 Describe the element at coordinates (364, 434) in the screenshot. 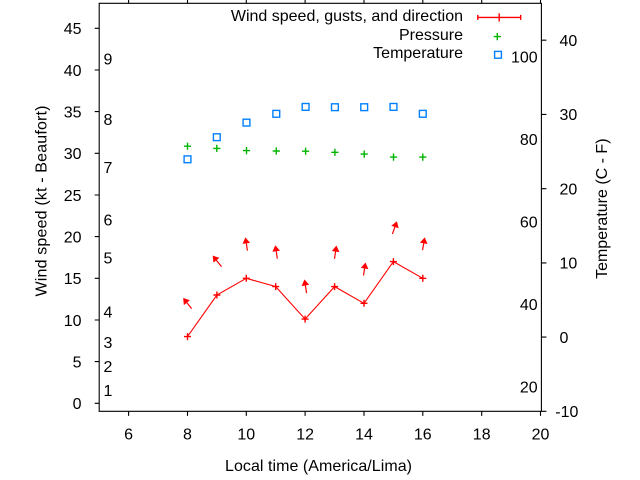

I see `svg-text: 14` at that location.